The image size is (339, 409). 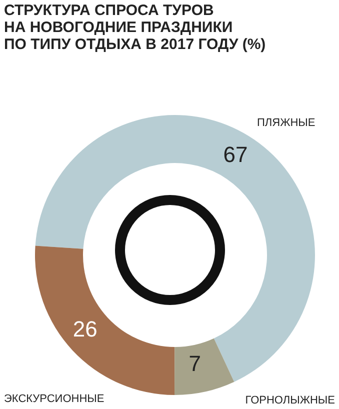 I want to click on chart-title: СТРУКТУРА СПРОСА ТУРОВ НА НОВОГОДНИЕ ПРАЗДНИКИ ПО ТИПУ ОТДЫХА В 2017 ГОДУ (%), so click(x=135, y=27).